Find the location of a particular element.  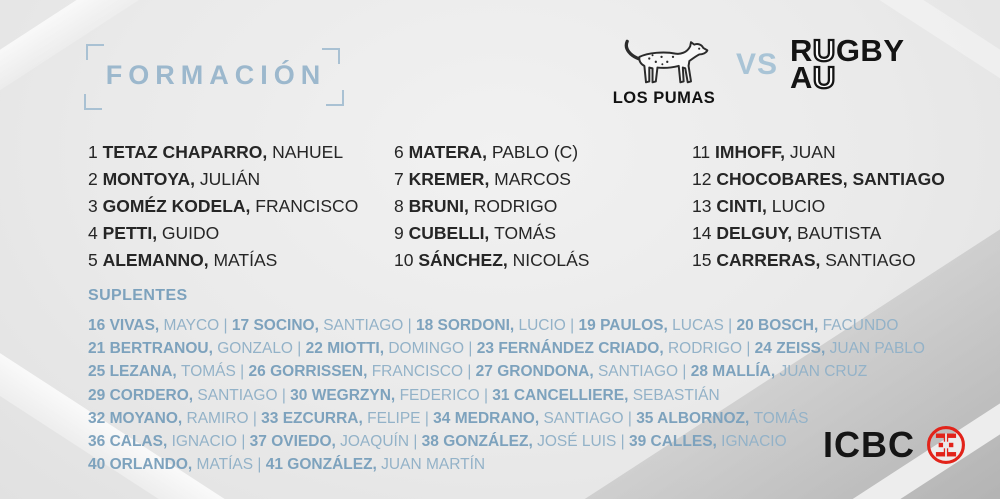

player-row: 1 TETAZ CHAPARRO, NAHUEL is located at coordinates (216, 152).